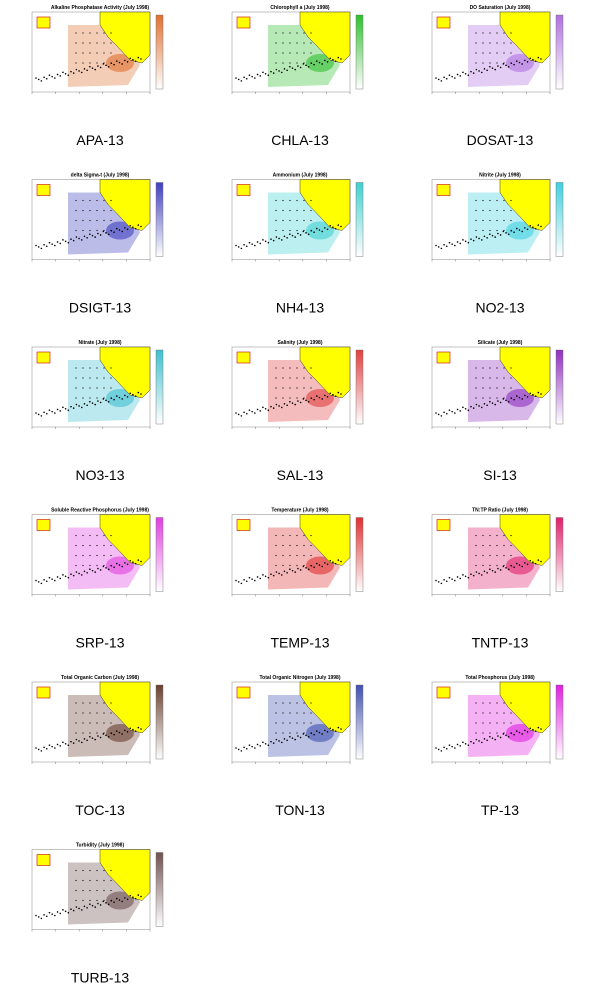  Describe the element at coordinates (500, 511) in the screenshot. I see `map-title: TN:TP Ratio (July 1998)` at that location.